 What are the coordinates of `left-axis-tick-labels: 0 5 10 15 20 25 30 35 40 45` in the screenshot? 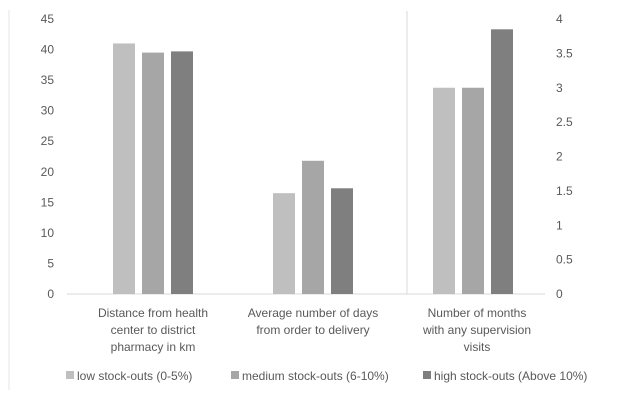 It's located at (48, 156).